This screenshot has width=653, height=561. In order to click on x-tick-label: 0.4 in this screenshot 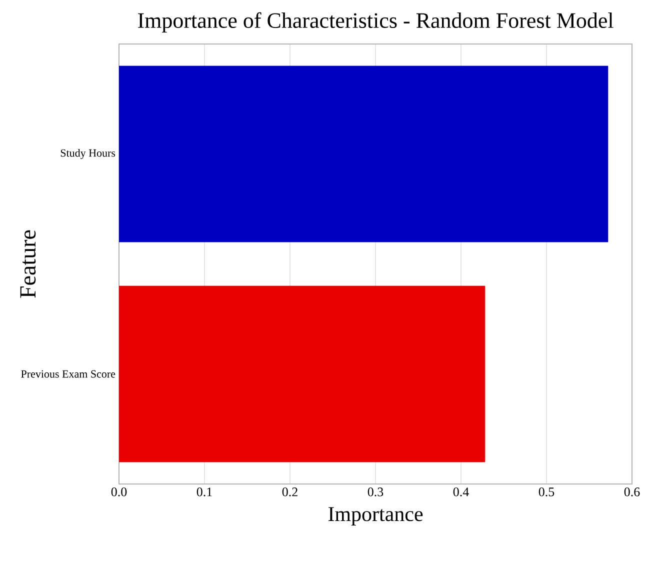, I will do `click(461, 492)`.